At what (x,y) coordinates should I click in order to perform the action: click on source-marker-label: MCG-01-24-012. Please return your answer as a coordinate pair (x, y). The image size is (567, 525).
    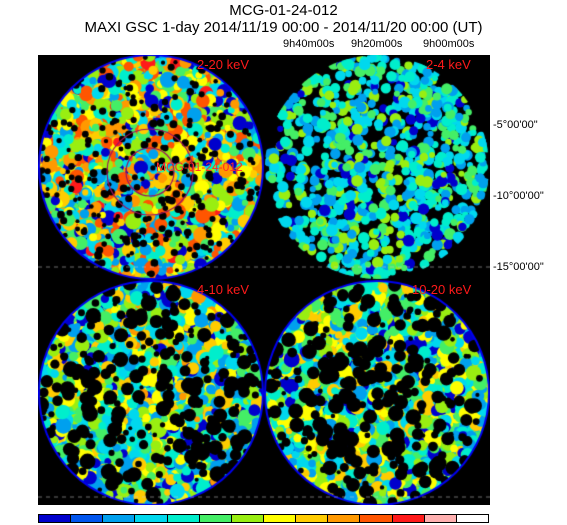
    Looking at the image, I should click on (199, 167).